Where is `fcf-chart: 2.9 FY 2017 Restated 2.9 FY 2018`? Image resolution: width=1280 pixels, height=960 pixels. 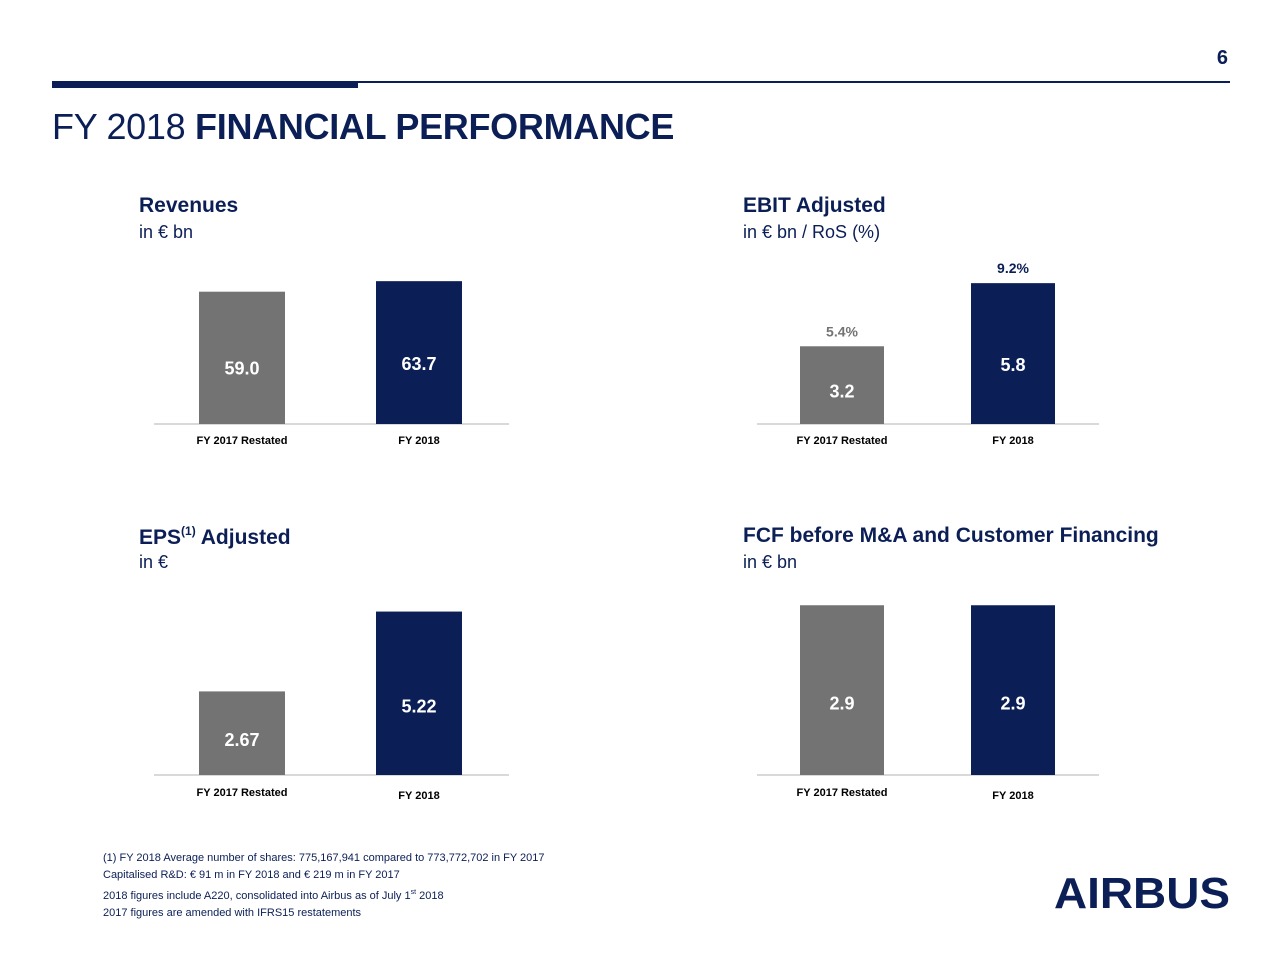 fcf-chart: 2.9 FY 2017 Restated 2.9 FY 2018 is located at coordinates (928, 703).